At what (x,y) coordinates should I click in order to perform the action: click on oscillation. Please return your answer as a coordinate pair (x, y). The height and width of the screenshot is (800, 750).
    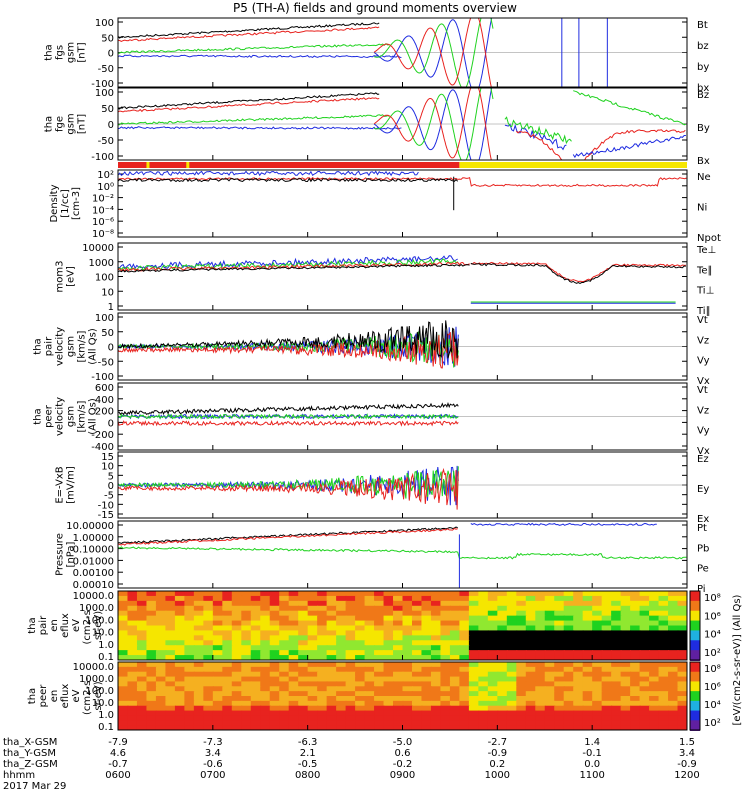
    Looking at the image, I should click on (433, 124).